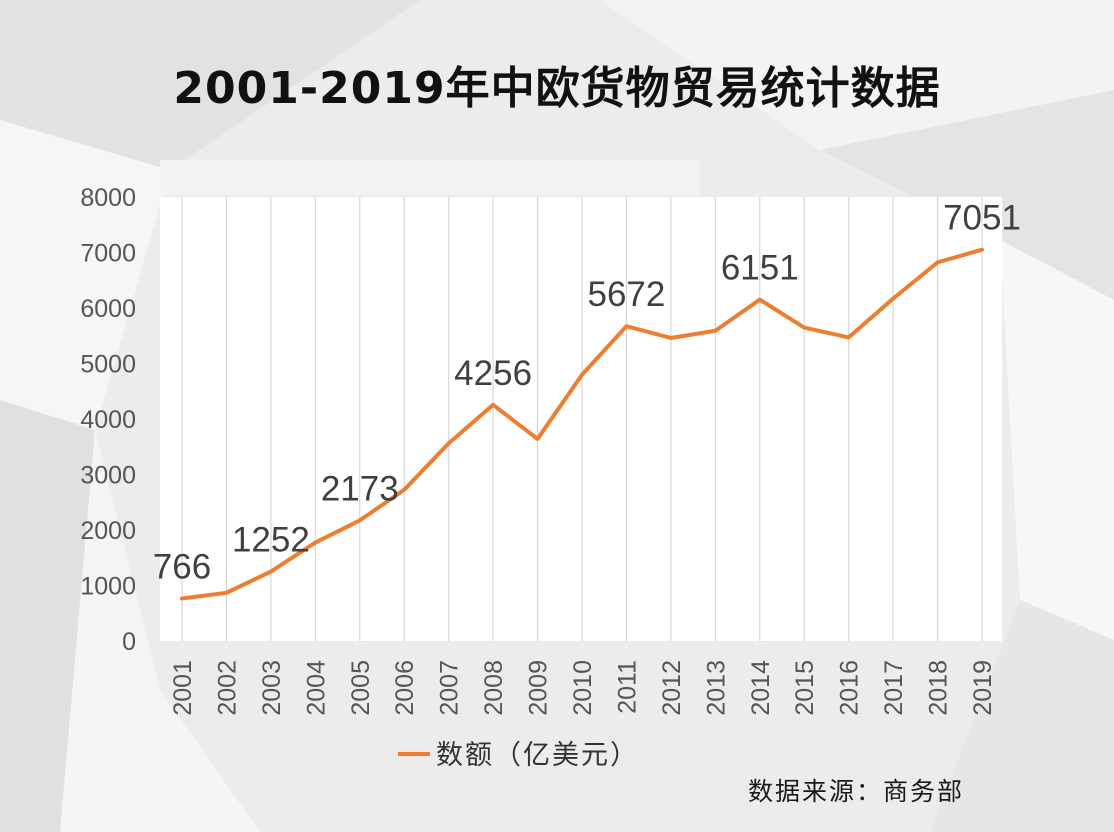  Describe the element at coordinates (537, 755) in the screenshot. I see `legend-label: 数额（亿美元）` at that location.